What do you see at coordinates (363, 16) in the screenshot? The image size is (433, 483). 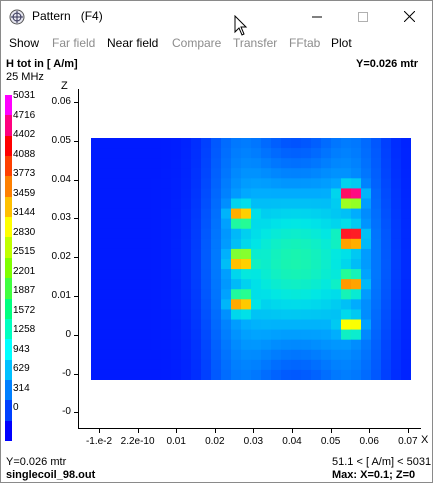 I see `maximize-button` at bounding box center [363, 16].